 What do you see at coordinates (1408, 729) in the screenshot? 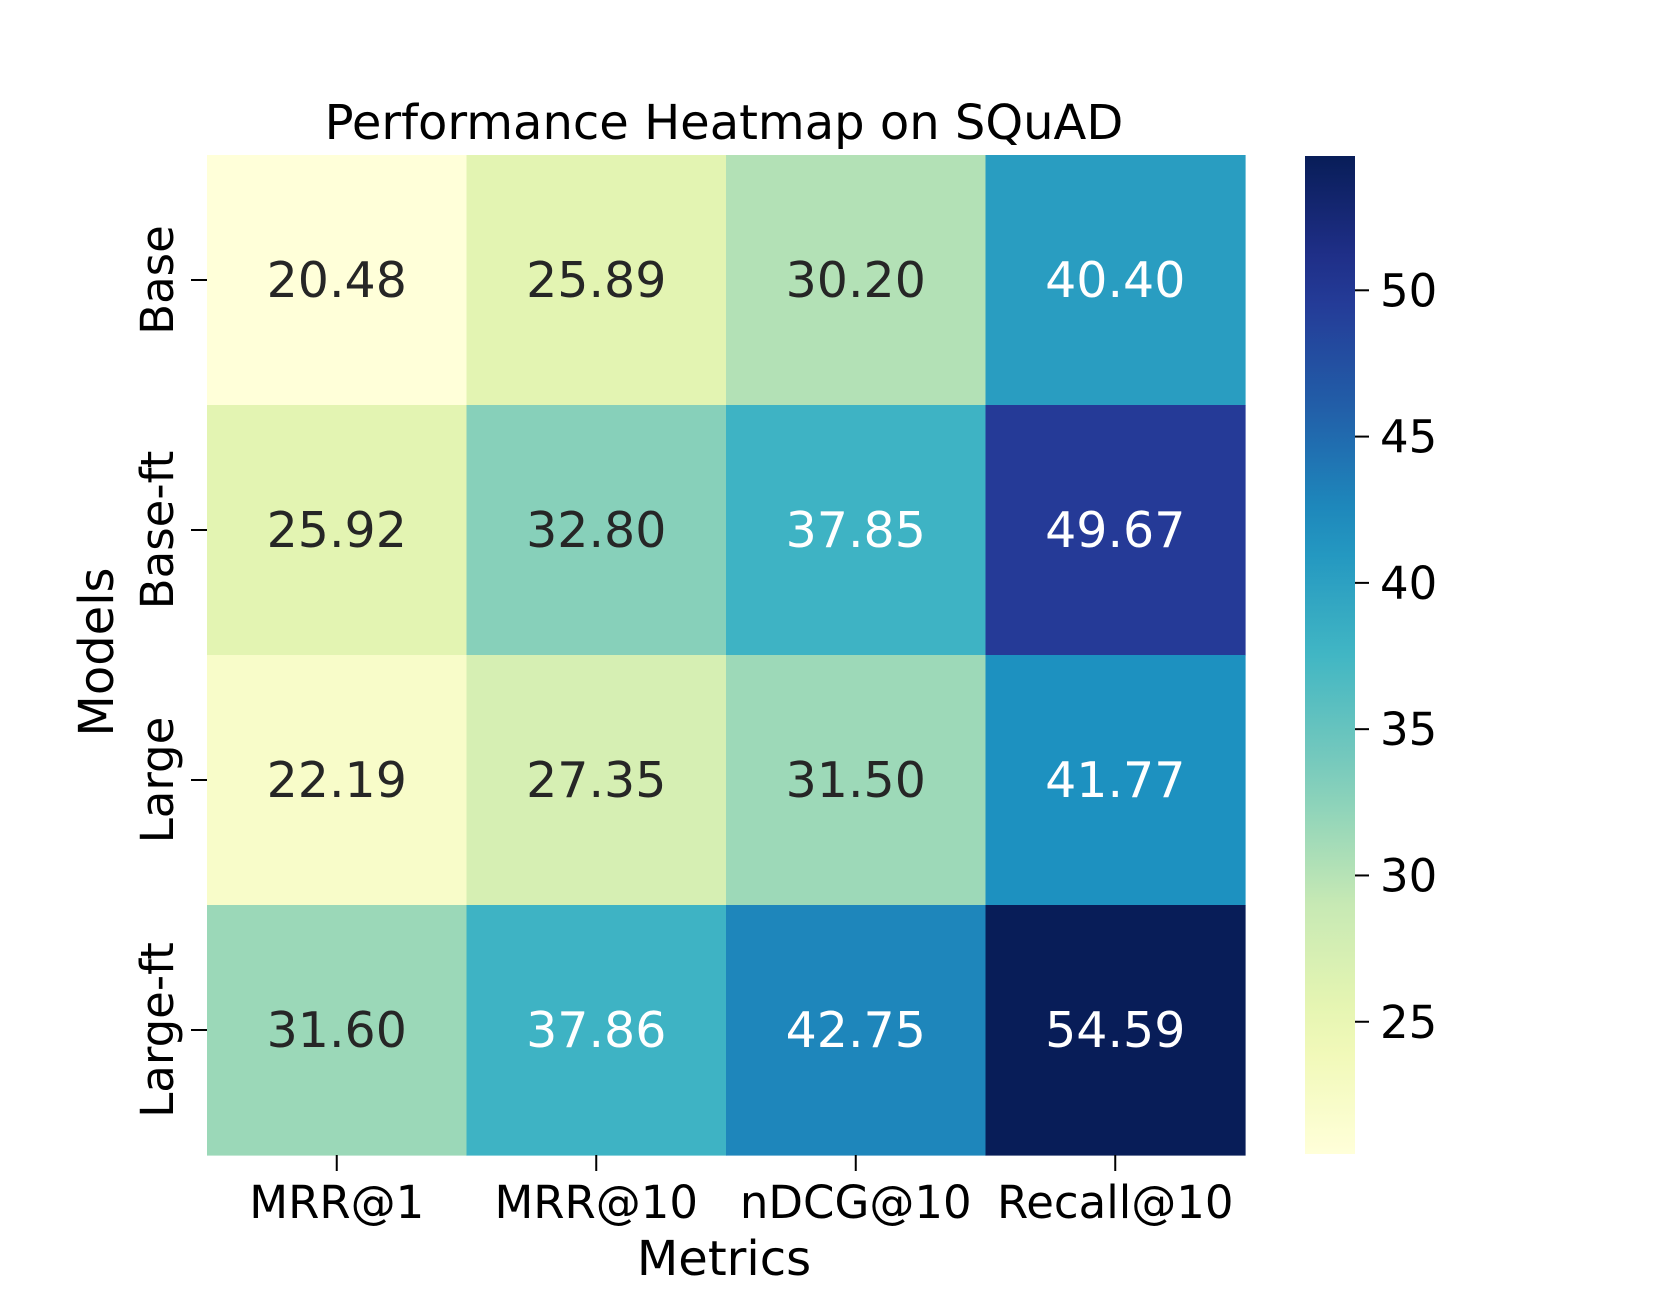
I see `colorbar-tick-label: 35` at bounding box center [1408, 729].